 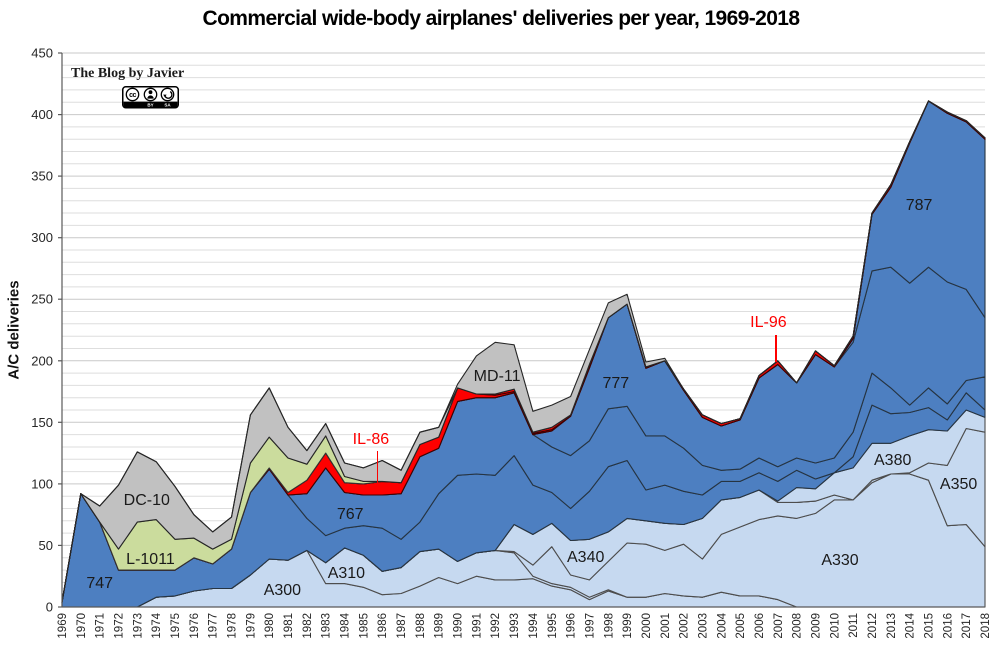 I want to click on x-tick-1977: 1977, so click(x=214, y=626).